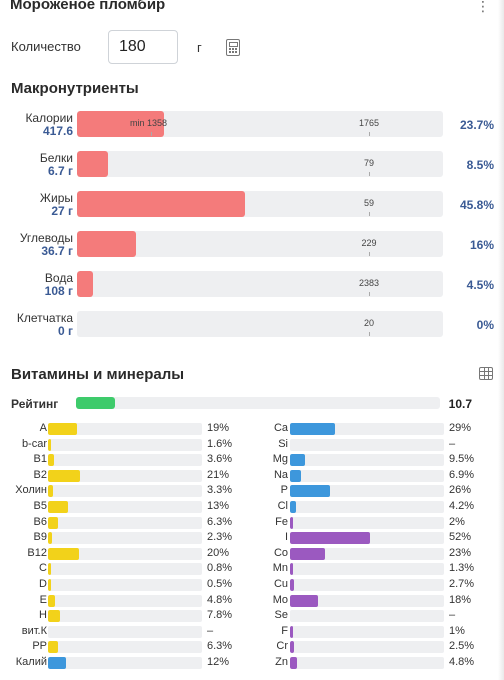 Image resolution: width=504 pixels, height=680 pixels. What do you see at coordinates (218, 475) in the screenshot?
I see `nutrient-percent: 21%` at bounding box center [218, 475].